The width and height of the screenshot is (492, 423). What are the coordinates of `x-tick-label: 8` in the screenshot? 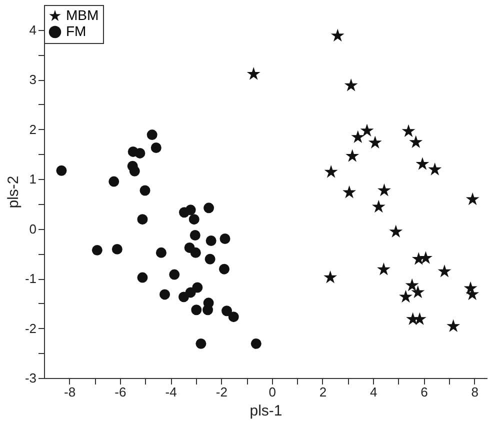 It's located at (474, 392).